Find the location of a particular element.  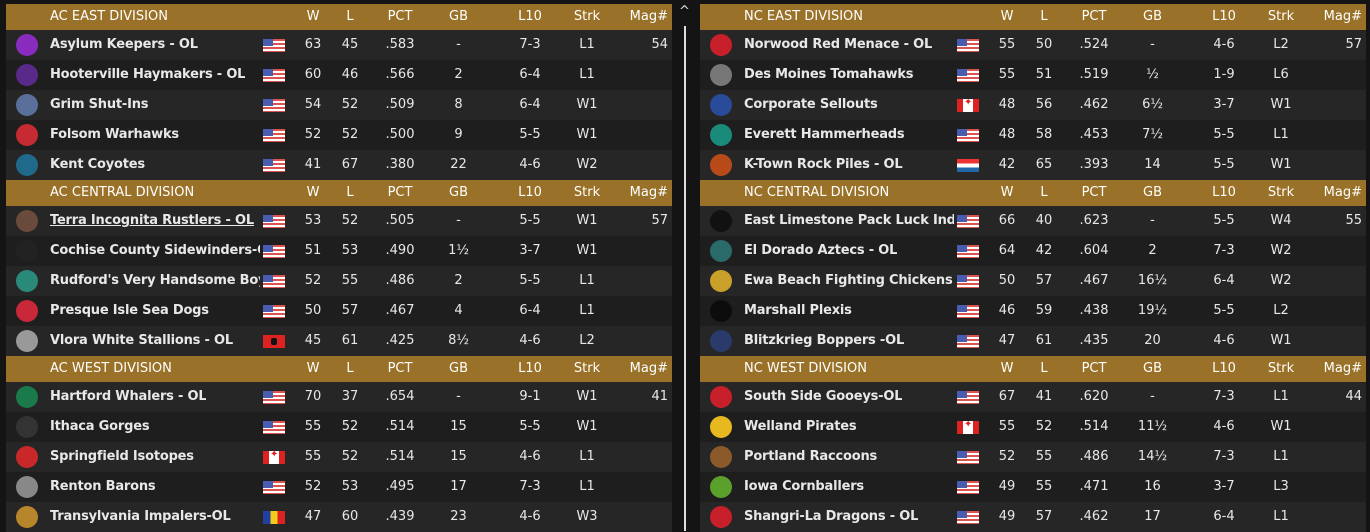

team-row: Marshall Plexis 46 59 .438 19½ 5-5 L2 is located at coordinates (1033, 311).